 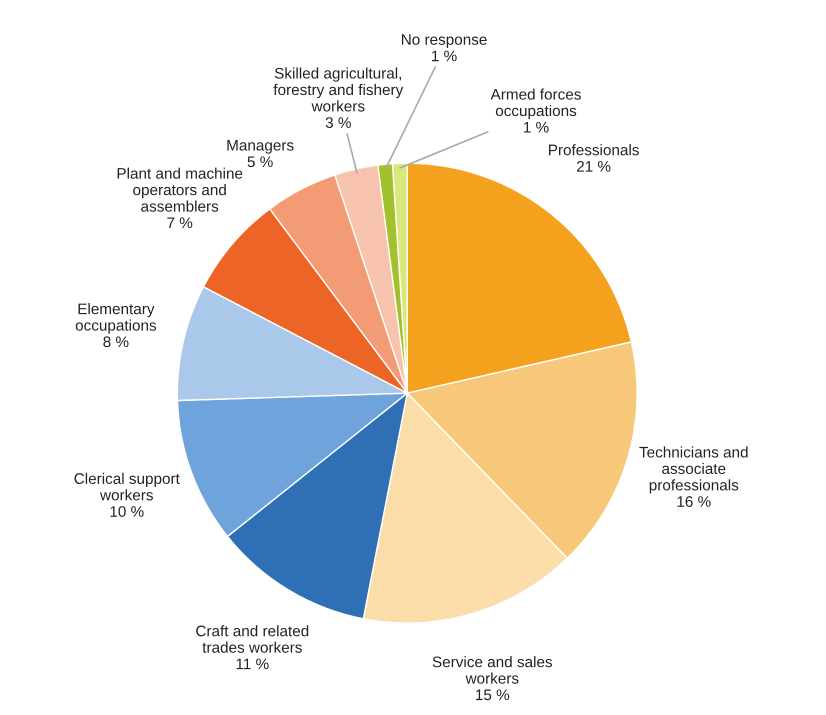 I want to click on data-label: 10 %, so click(x=127, y=511).